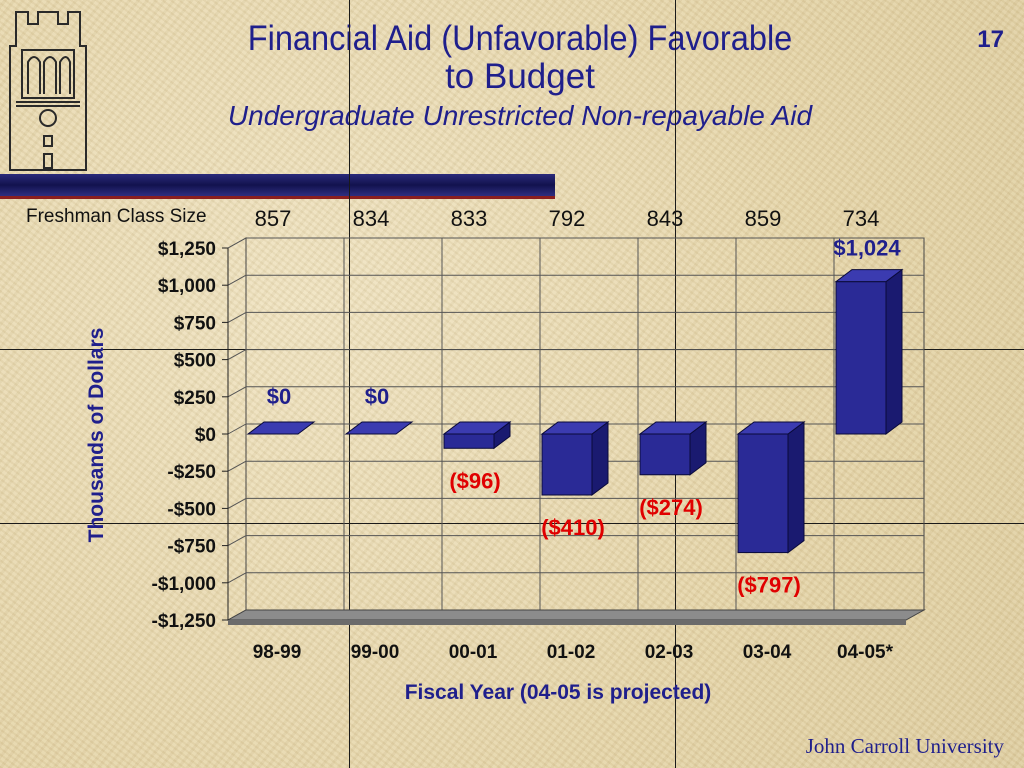 This screenshot has width=1024, height=768. I want to click on y-tick-label: $250, so click(195, 398).